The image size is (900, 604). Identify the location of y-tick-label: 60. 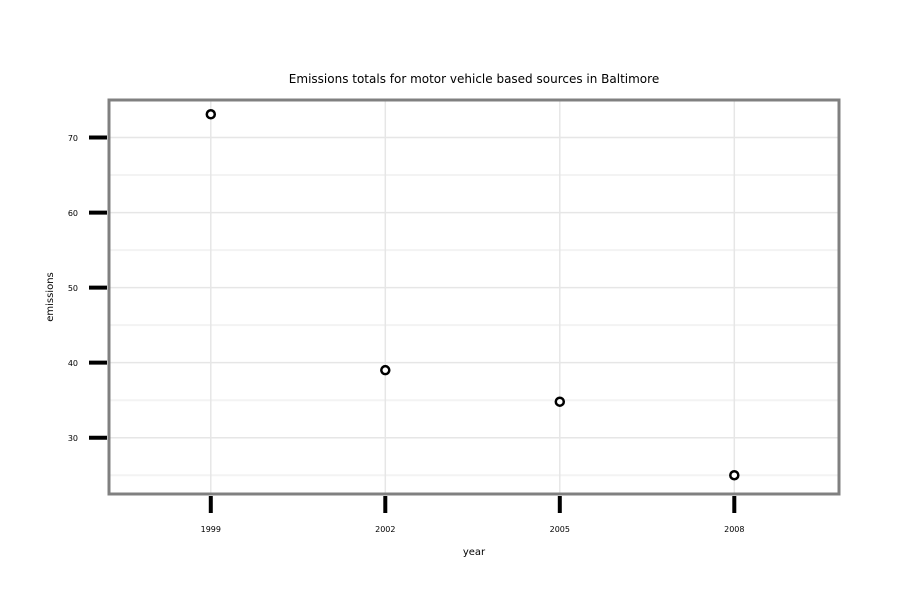
(73, 213).